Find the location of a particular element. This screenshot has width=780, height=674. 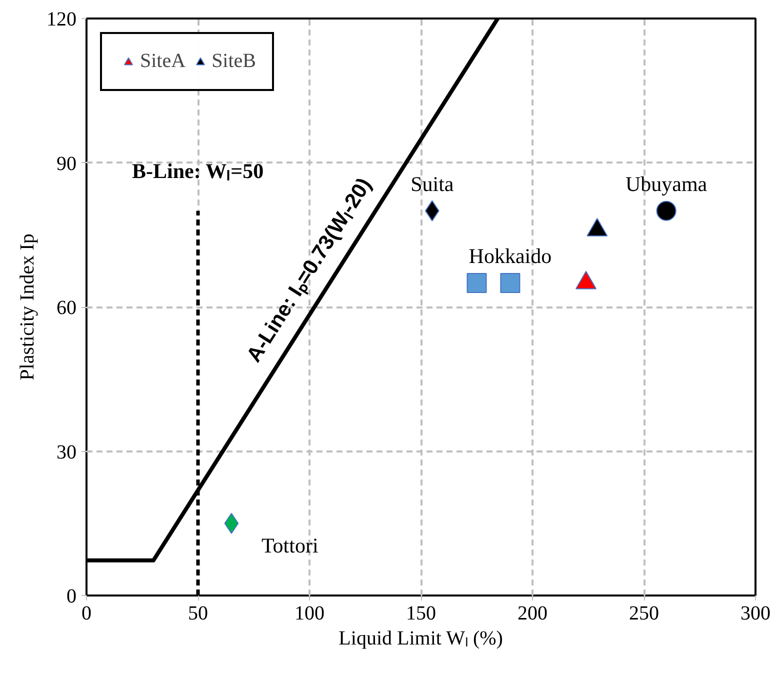

annotation: Hokkaido is located at coordinates (510, 256).